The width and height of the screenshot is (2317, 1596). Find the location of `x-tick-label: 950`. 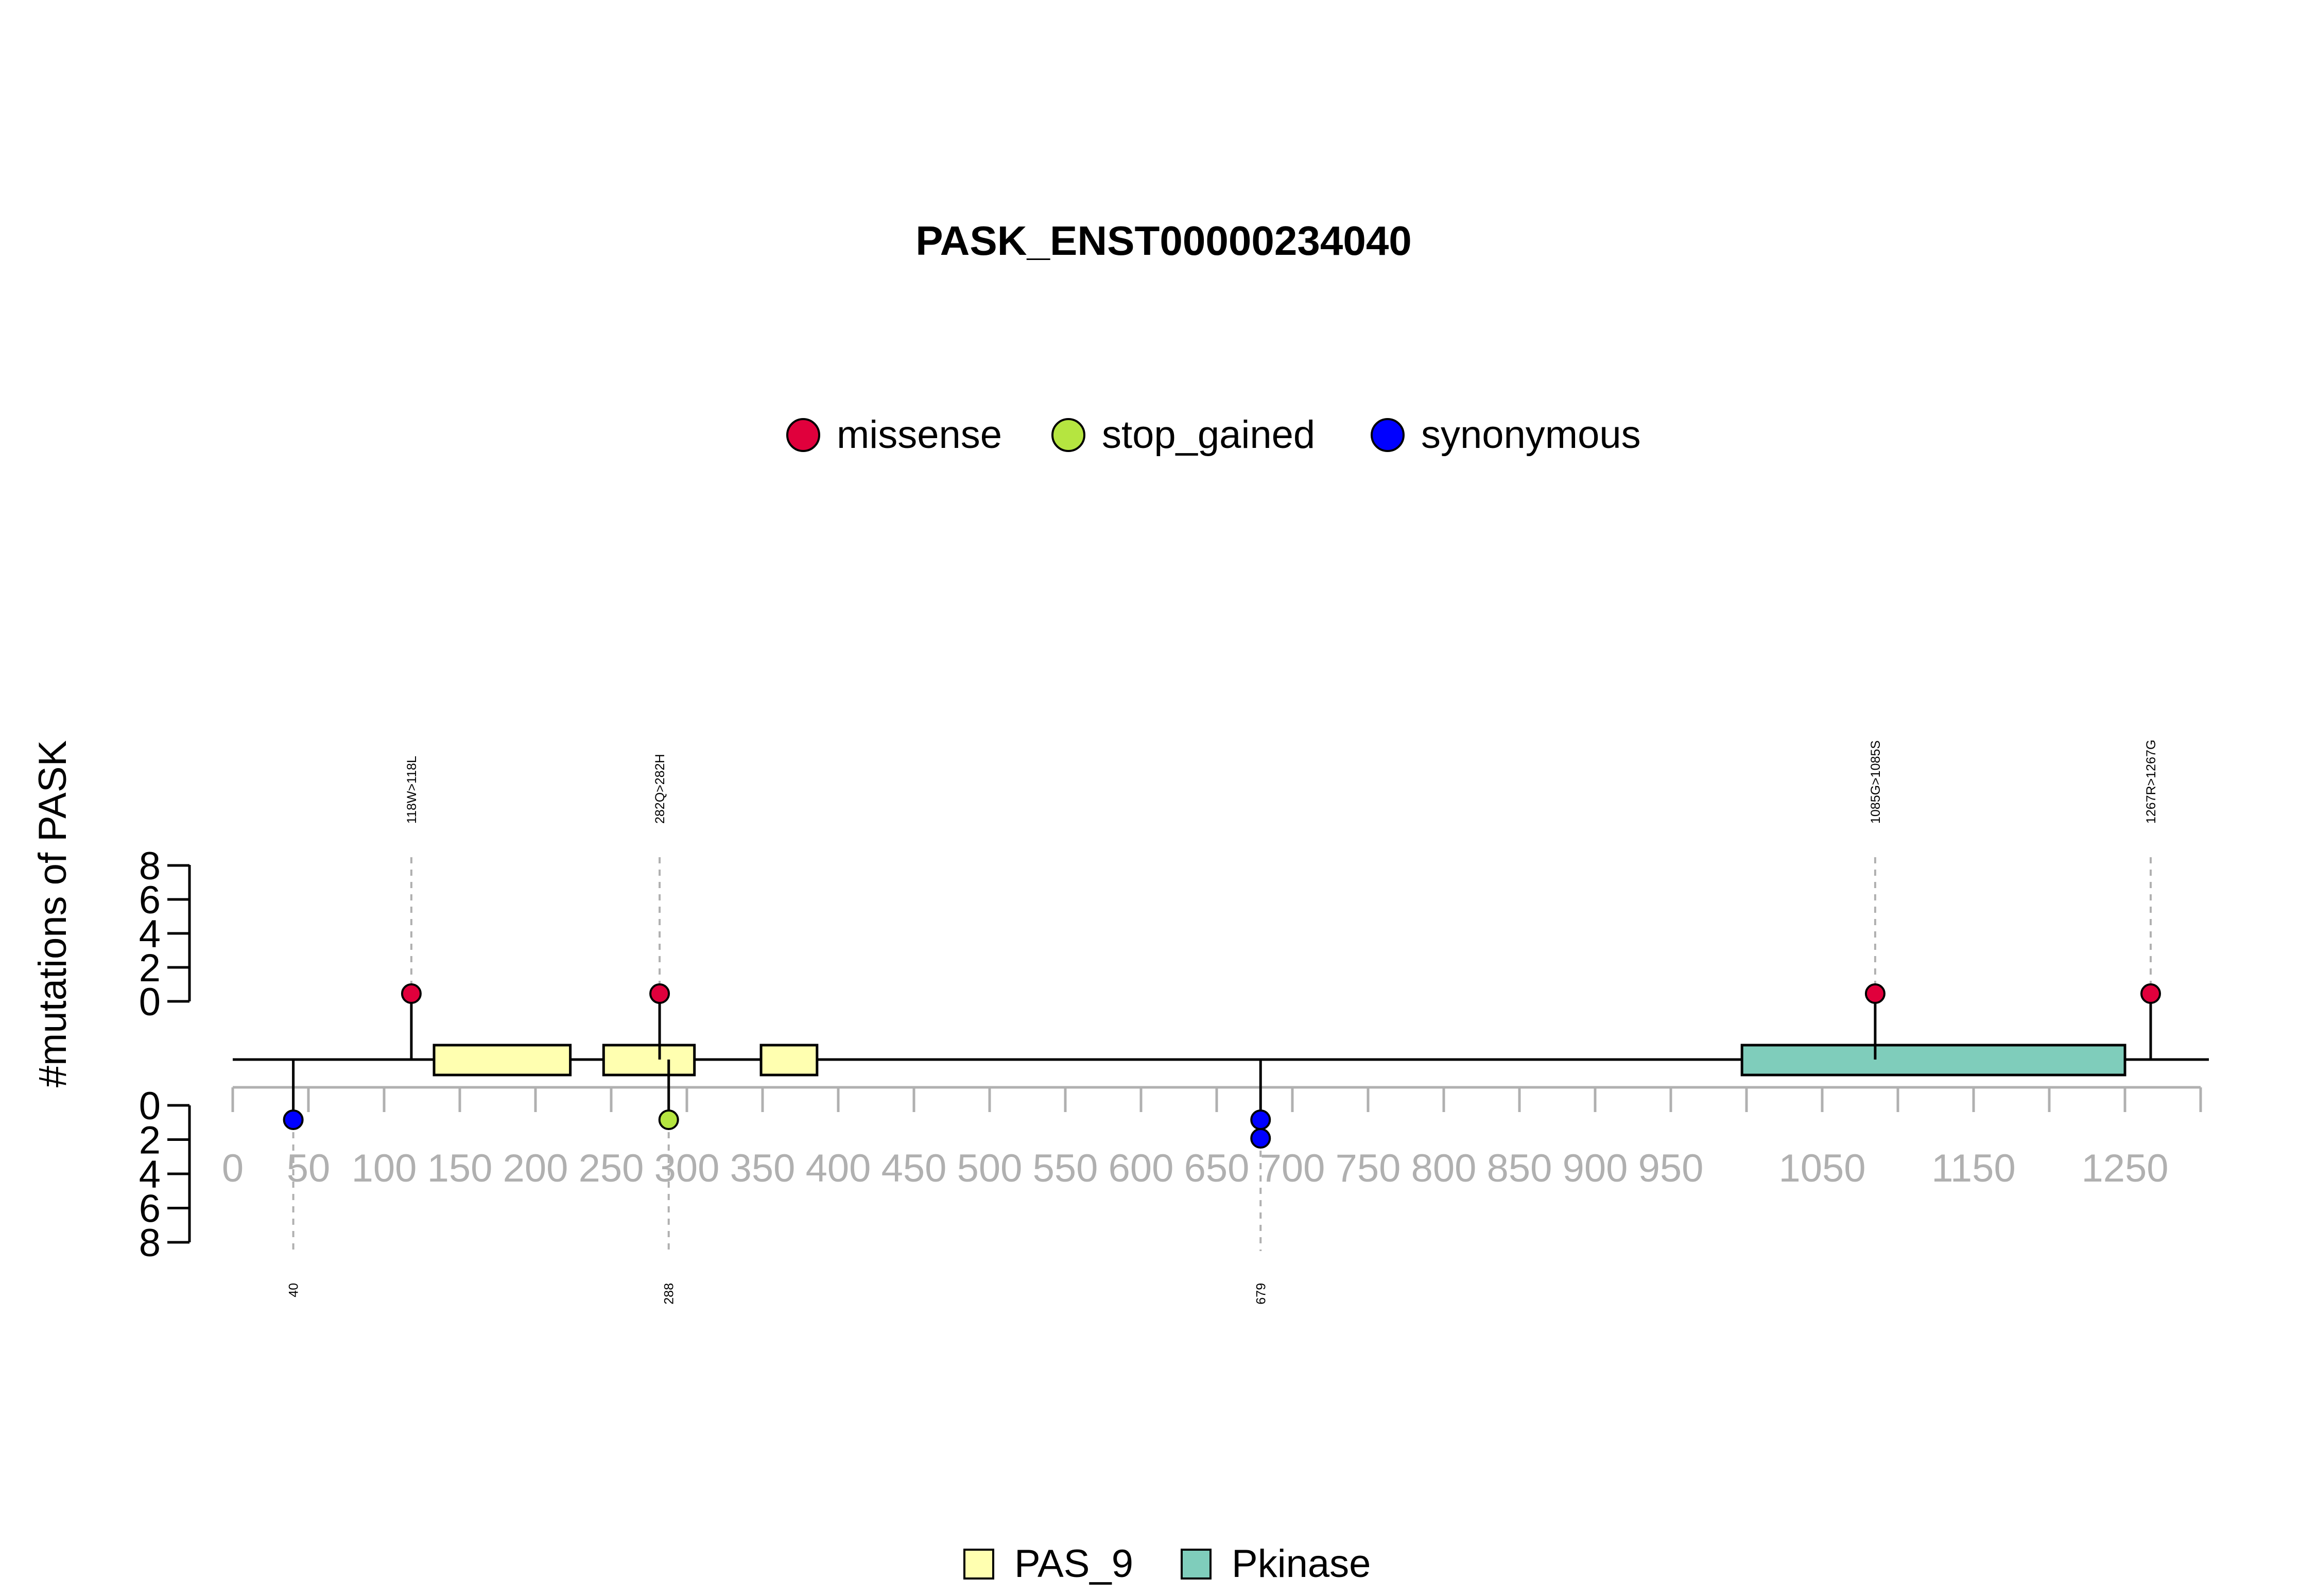

x-tick-label: 950 is located at coordinates (1671, 1168).